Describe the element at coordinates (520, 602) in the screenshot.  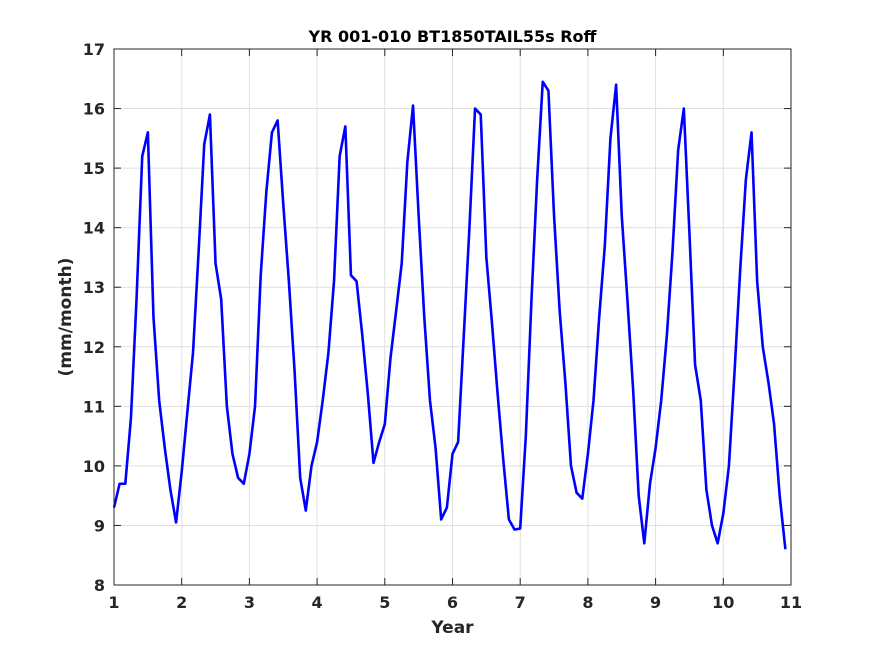
I see `x-tick-label: 7` at that location.